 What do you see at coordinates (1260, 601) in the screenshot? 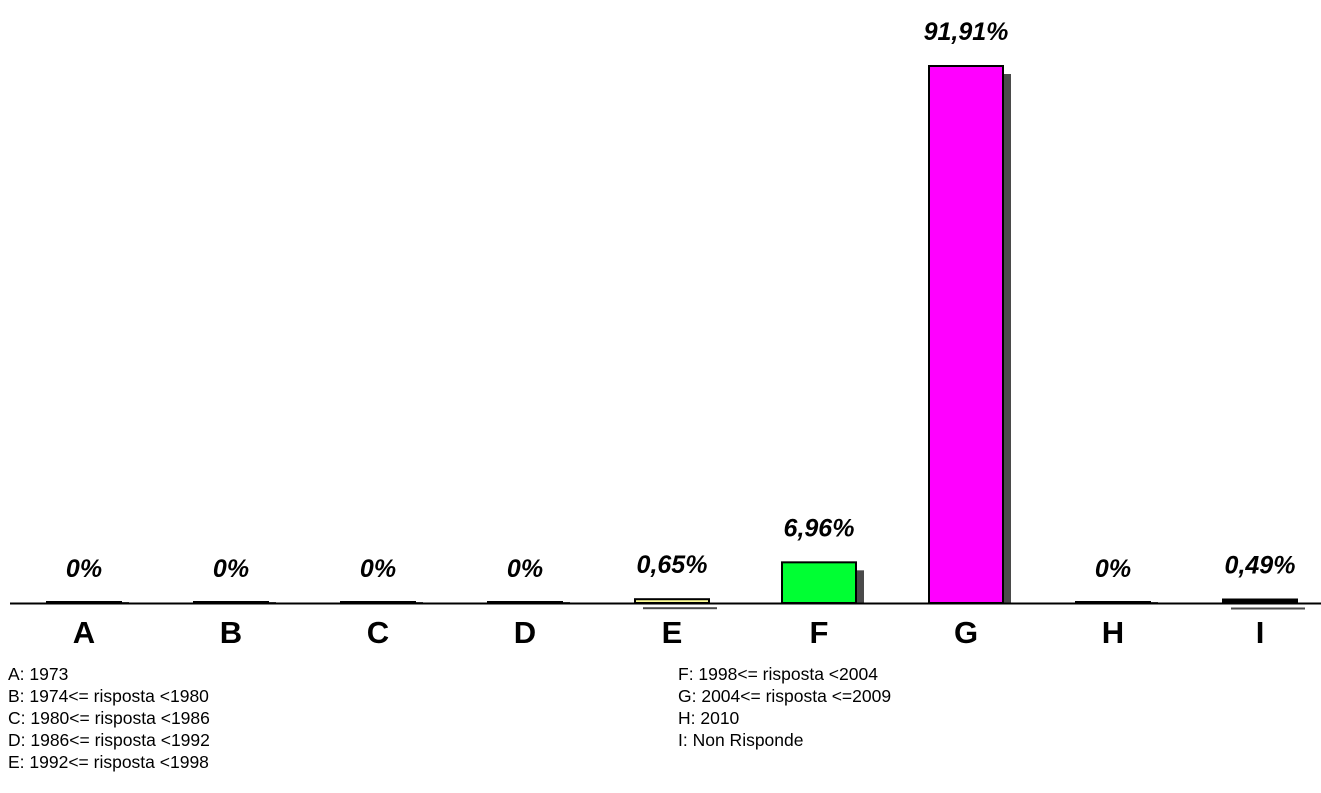
I see `bar-i` at bounding box center [1260, 601].